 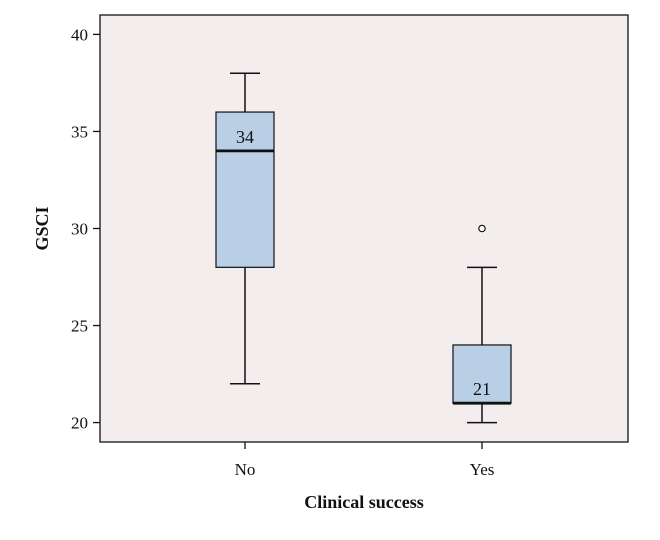 What do you see at coordinates (482, 228) in the screenshot?
I see `outlier-point` at bounding box center [482, 228].